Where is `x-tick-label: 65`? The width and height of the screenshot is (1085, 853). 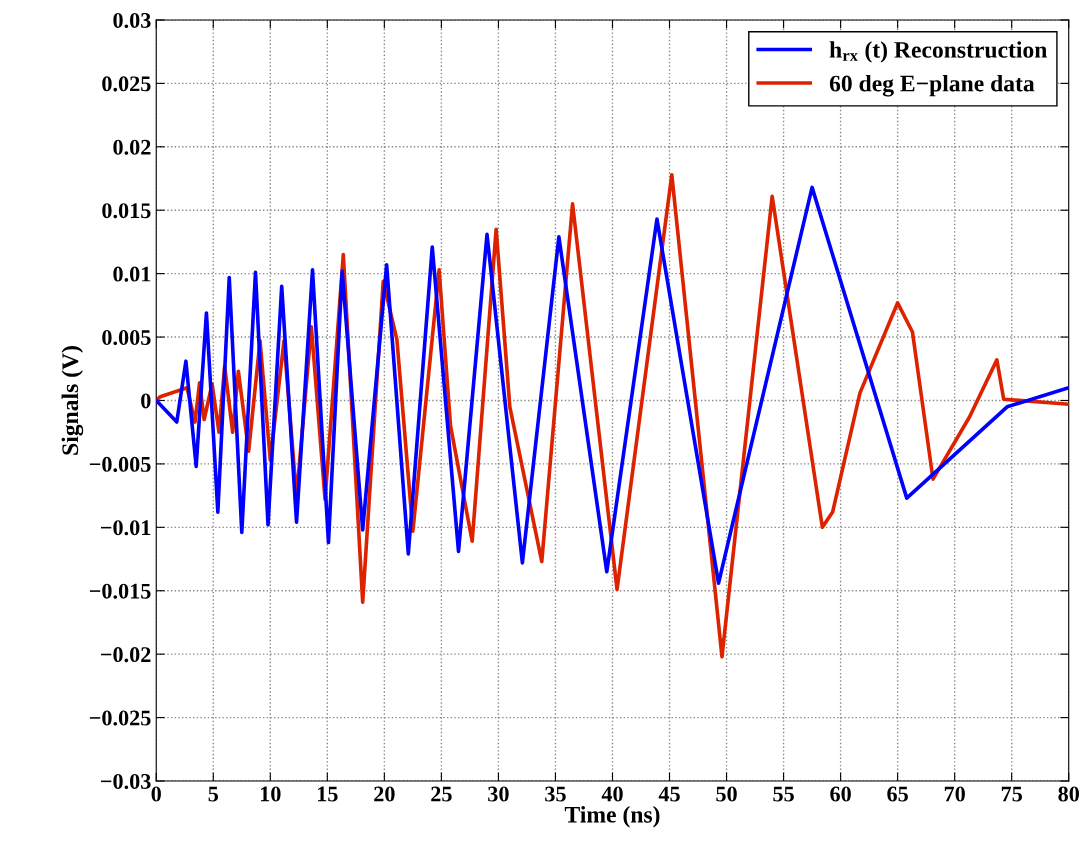
x-tick-label: 65 is located at coordinates (897, 794).